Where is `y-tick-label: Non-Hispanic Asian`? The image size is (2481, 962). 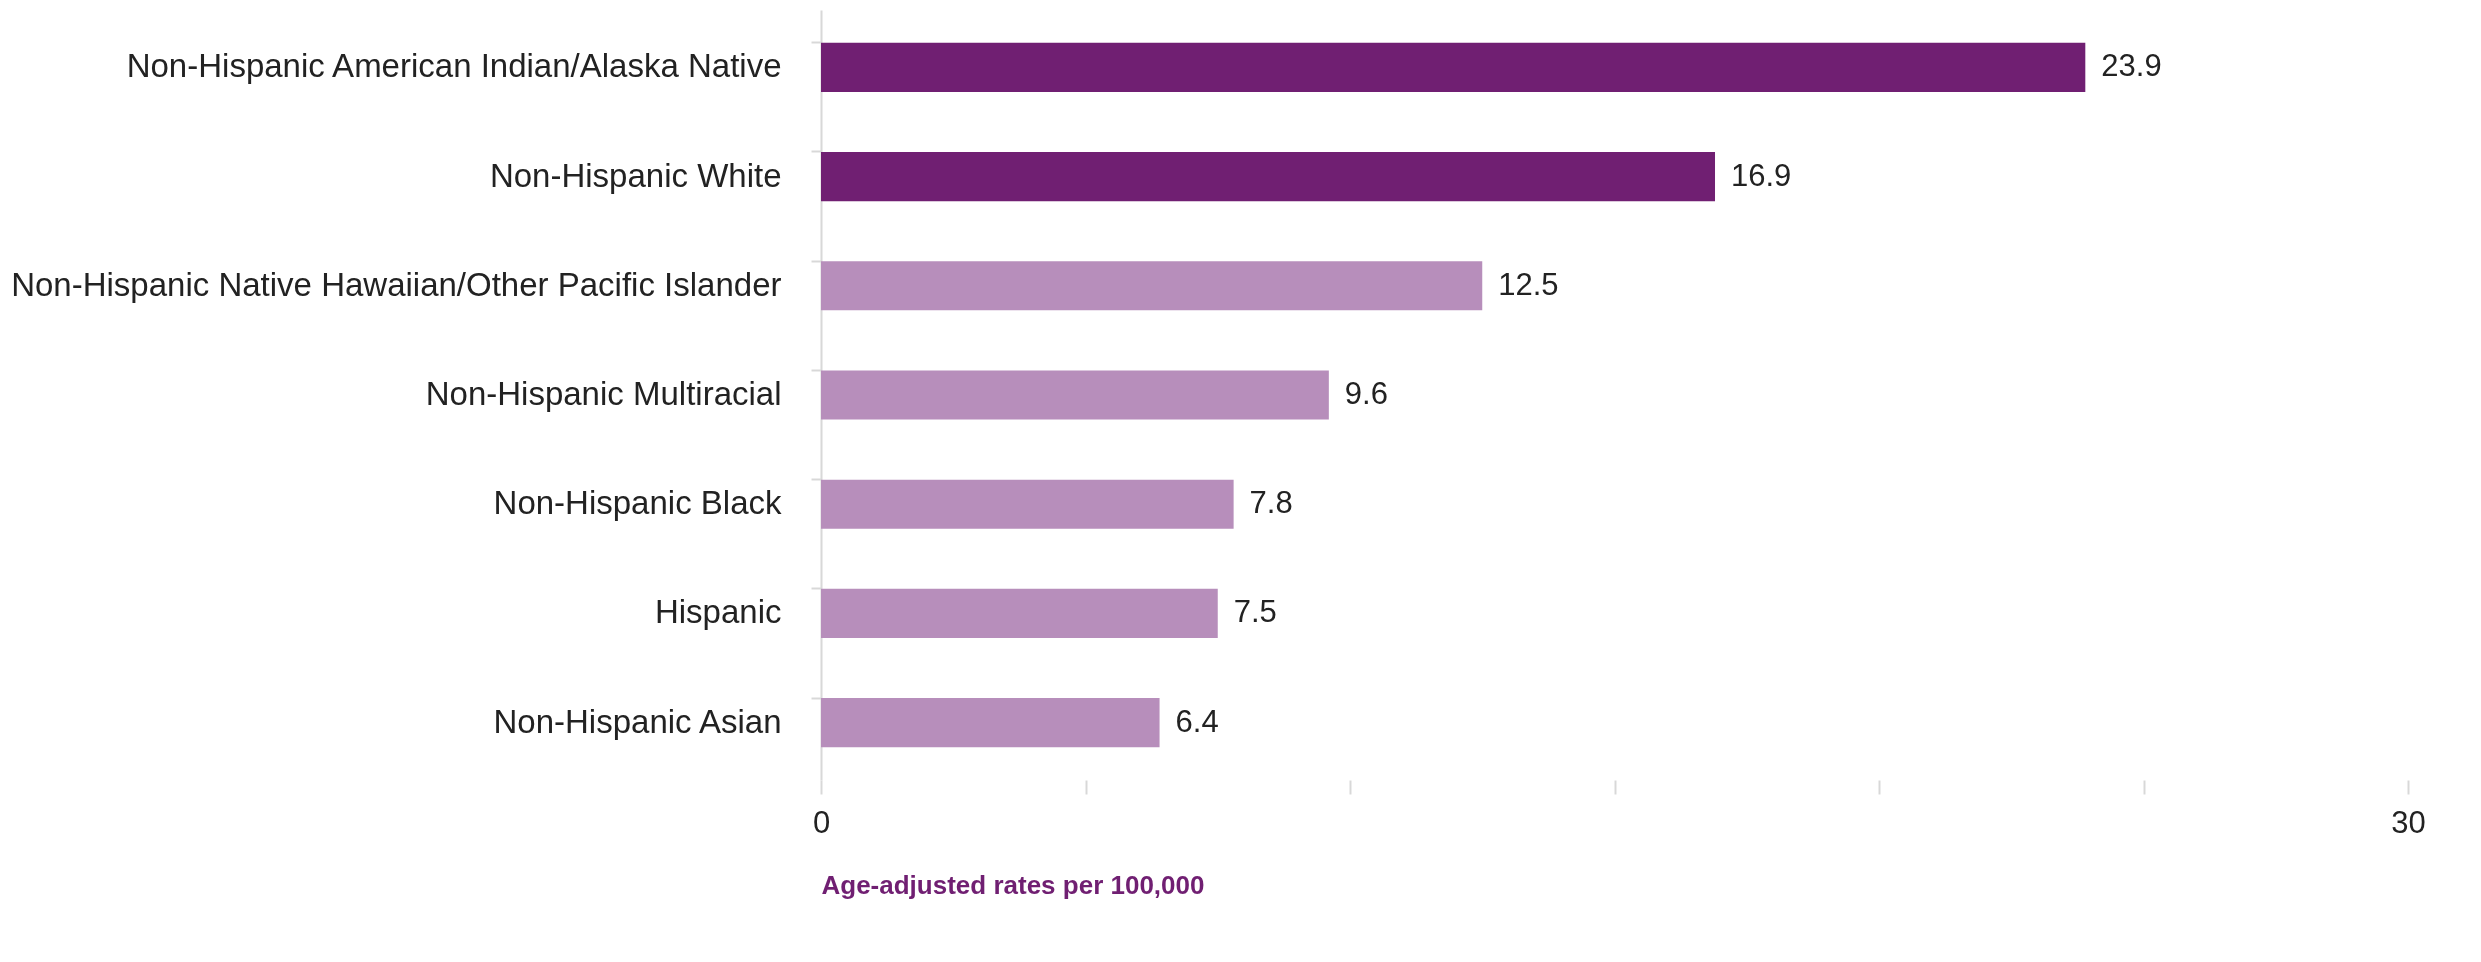
y-tick-label: Non-Hispanic Asian is located at coordinates (637, 721).